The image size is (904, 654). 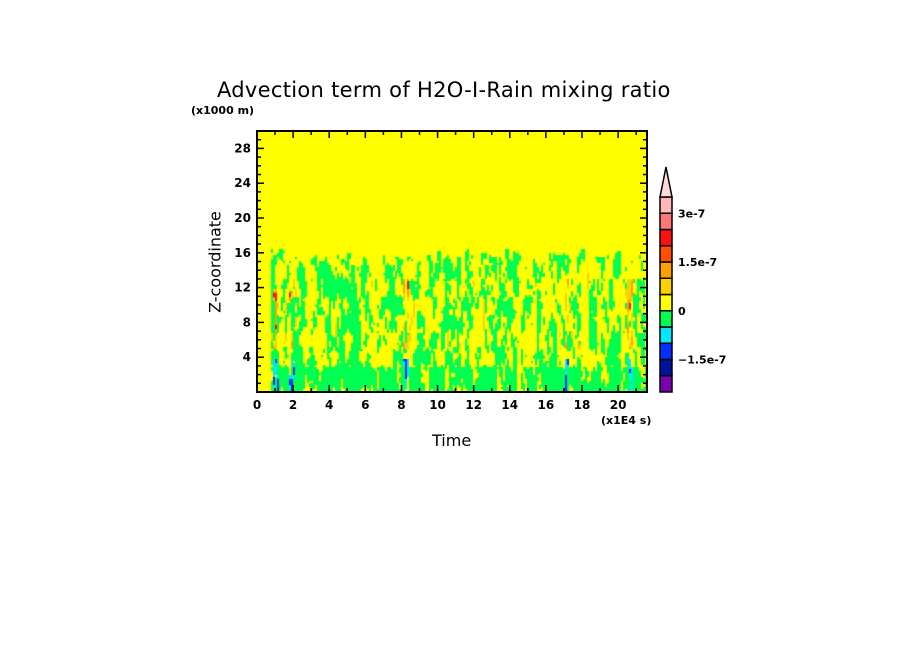 I want to click on colorbar-extend-triangle, so click(x=666, y=182).